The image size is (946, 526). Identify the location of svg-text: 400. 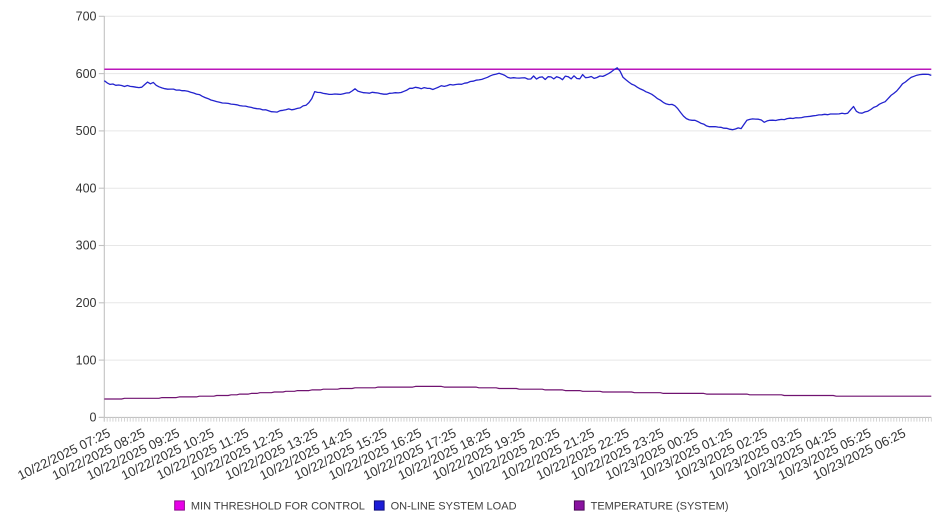
(86, 188).